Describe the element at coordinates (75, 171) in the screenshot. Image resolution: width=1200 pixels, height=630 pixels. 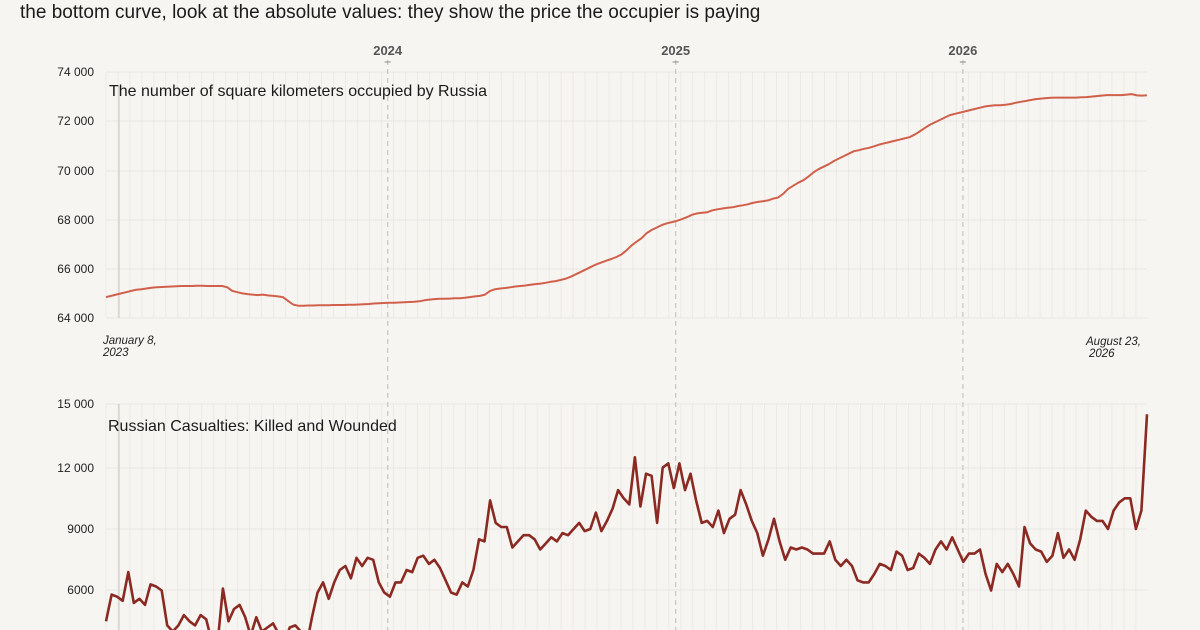
I see `territory-y-tick-label: 70 000` at that location.